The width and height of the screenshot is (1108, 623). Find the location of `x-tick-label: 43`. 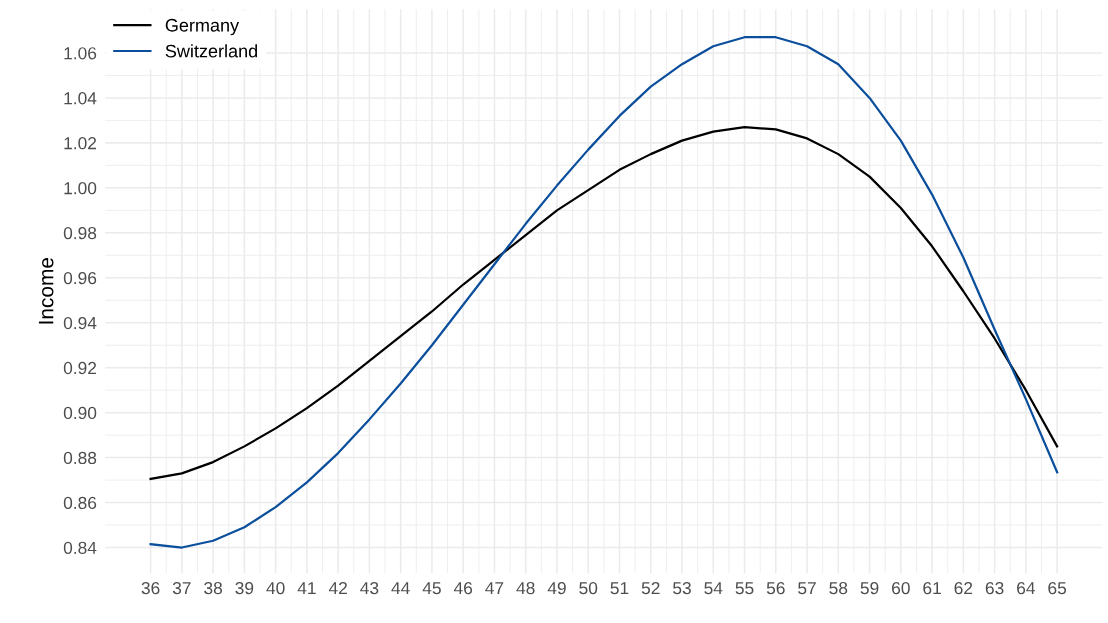

x-tick-label: 43 is located at coordinates (369, 588).